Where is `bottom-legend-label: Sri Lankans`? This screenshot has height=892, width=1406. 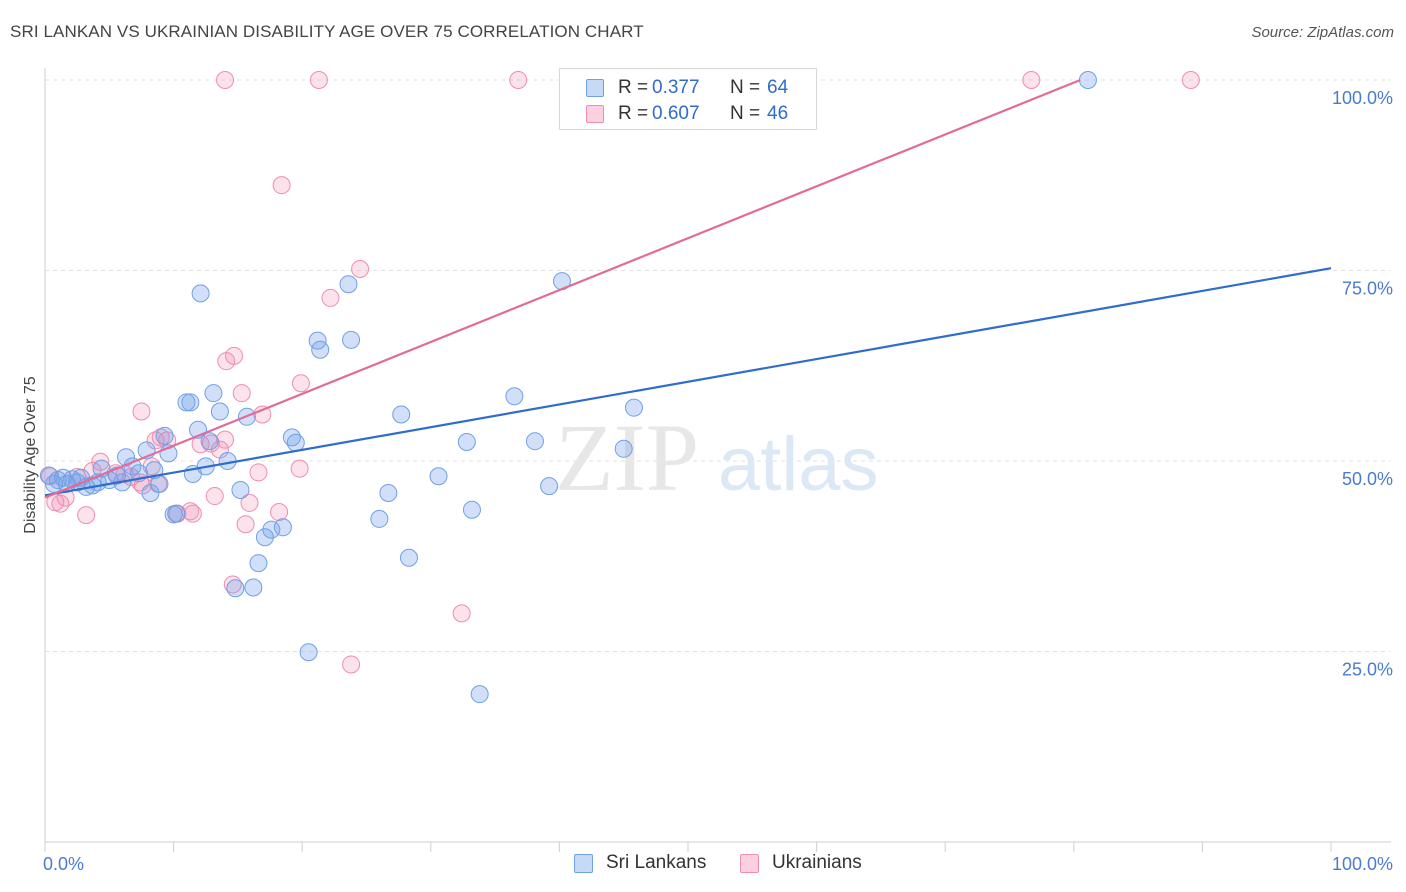
bottom-legend-label: Sri Lankans is located at coordinates (656, 862).